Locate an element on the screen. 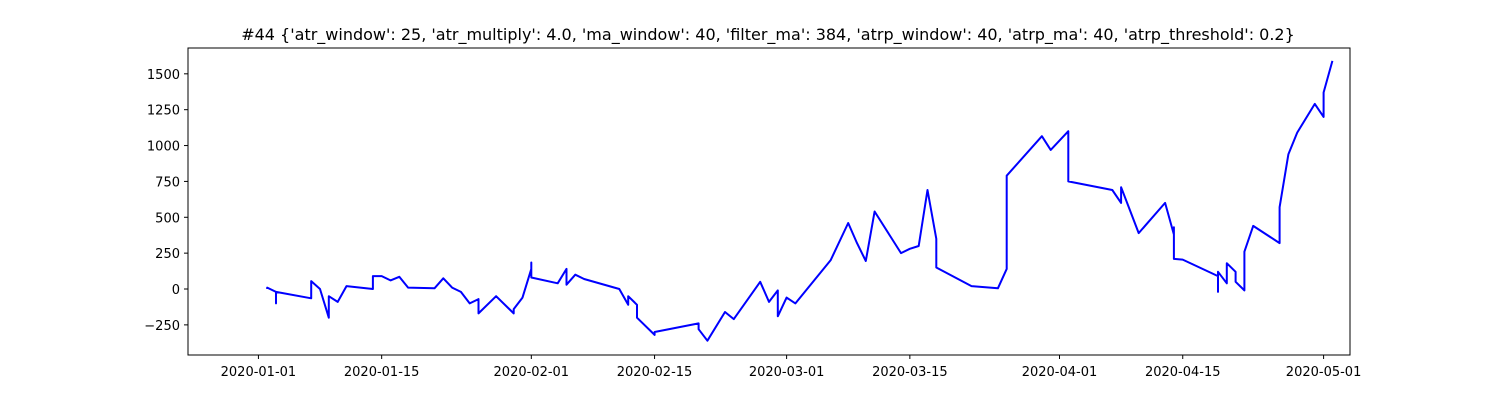  x-tick-label: 2020-02-15 is located at coordinates (655, 372).